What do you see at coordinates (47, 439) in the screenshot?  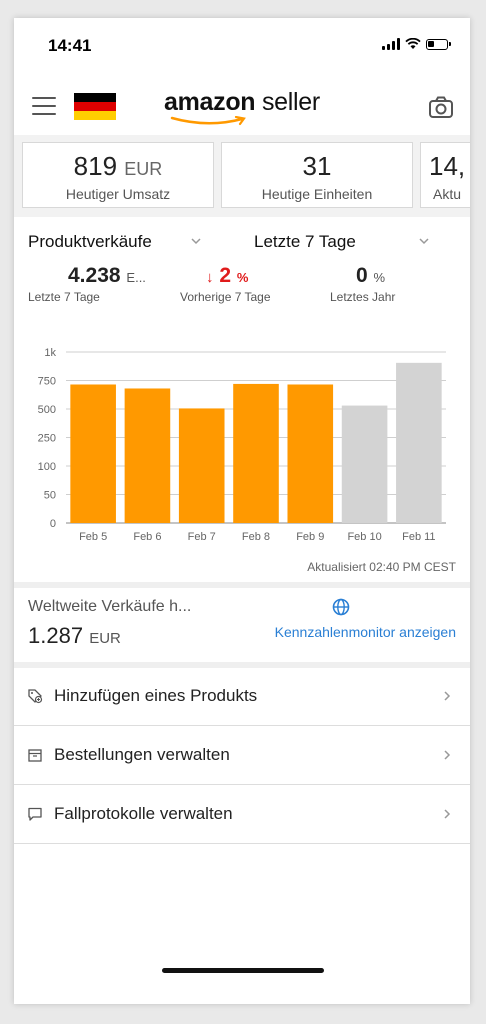 I see `chart-y-tick-label: 250` at bounding box center [47, 439].